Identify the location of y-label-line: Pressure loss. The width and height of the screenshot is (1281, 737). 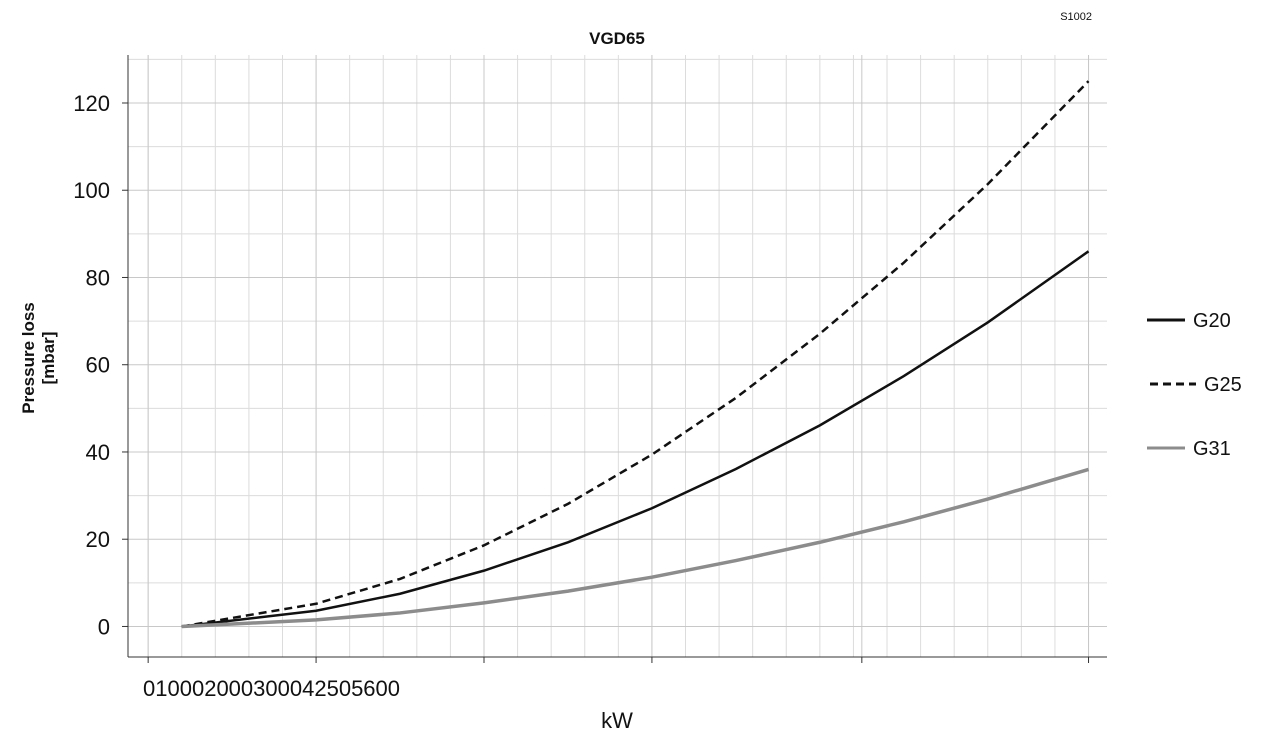
(28, 358).